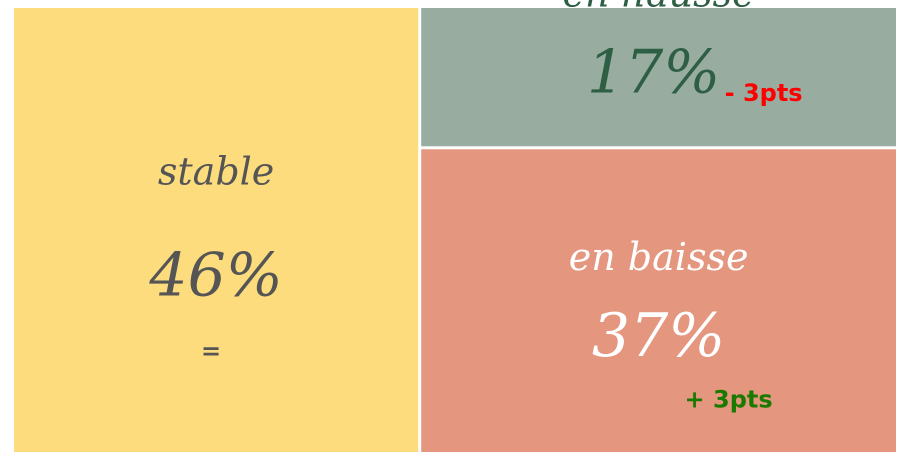 This screenshot has width=903, height=456. What do you see at coordinates (215, 276) in the screenshot?
I see `value-label: 46%` at bounding box center [215, 276].